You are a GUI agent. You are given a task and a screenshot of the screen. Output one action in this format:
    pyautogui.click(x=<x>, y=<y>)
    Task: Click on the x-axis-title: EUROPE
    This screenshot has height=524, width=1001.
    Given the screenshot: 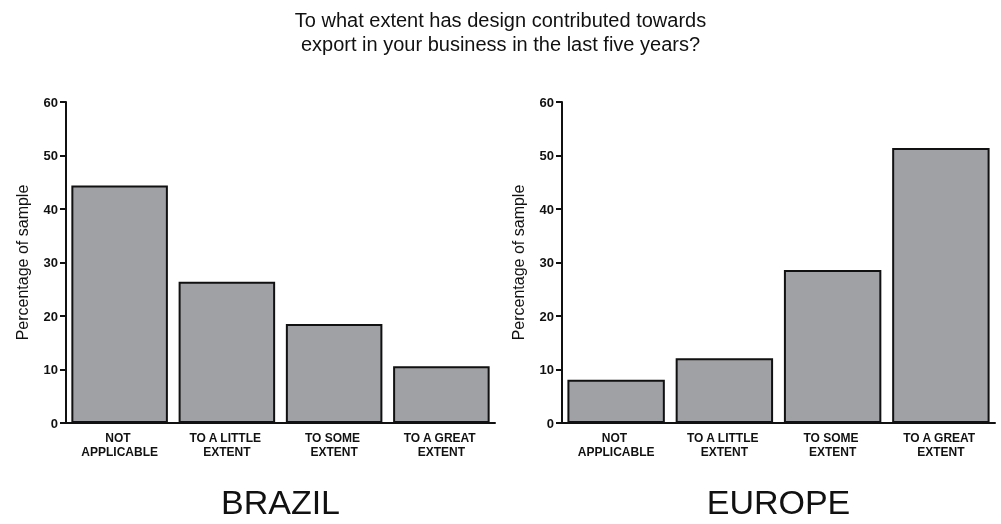 What is the action you would take?
    pyautogui.click(x=778, y=502)
    